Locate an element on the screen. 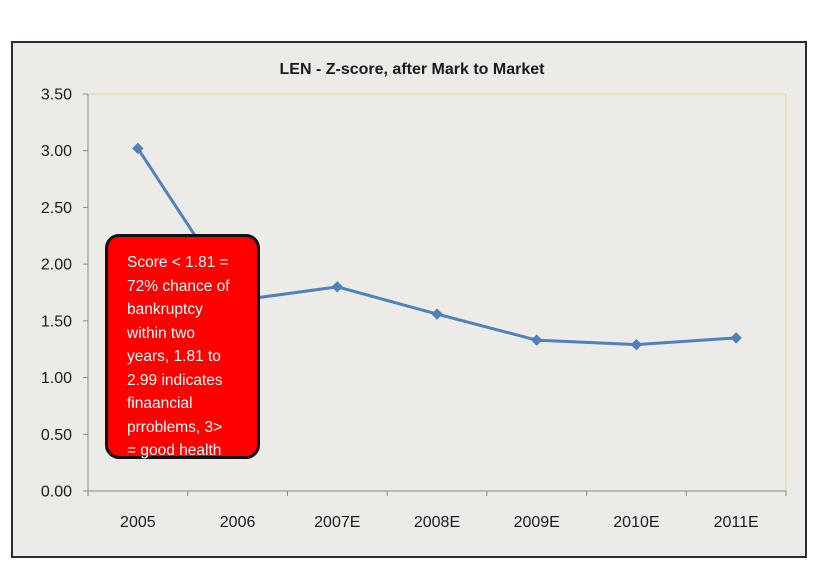 Image resolution: width=820 pixels, height=573 pixels. x-tick-label: 2011E is located at coordinates (736, 522).